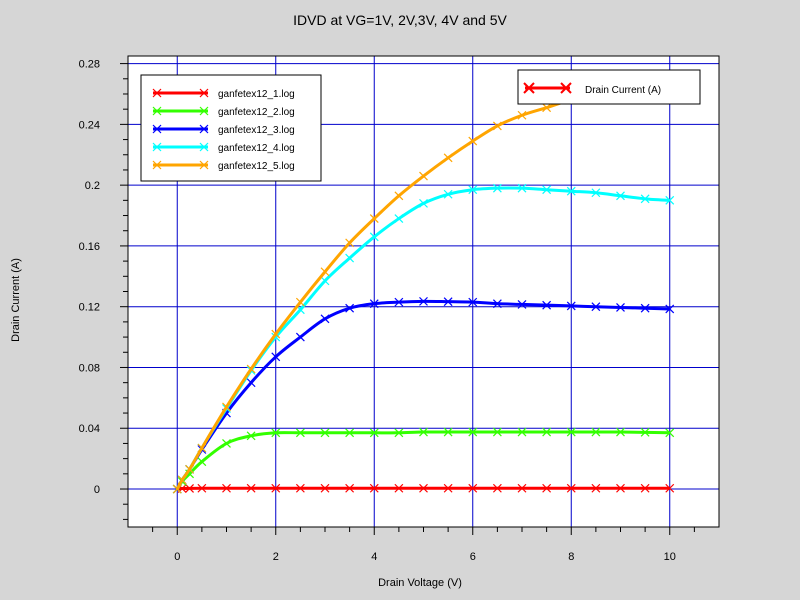  I want to click on legend-item: ganfetex12_5.log, so click(223, 166).